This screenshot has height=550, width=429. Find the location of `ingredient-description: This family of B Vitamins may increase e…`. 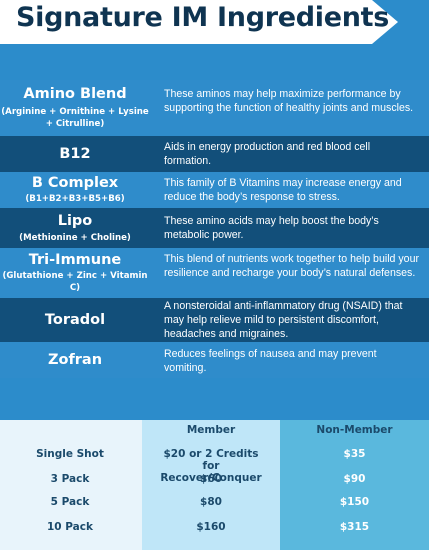

ingredient-description: This family of B Vitamins may increase e… is located at coordinates (283, 190).